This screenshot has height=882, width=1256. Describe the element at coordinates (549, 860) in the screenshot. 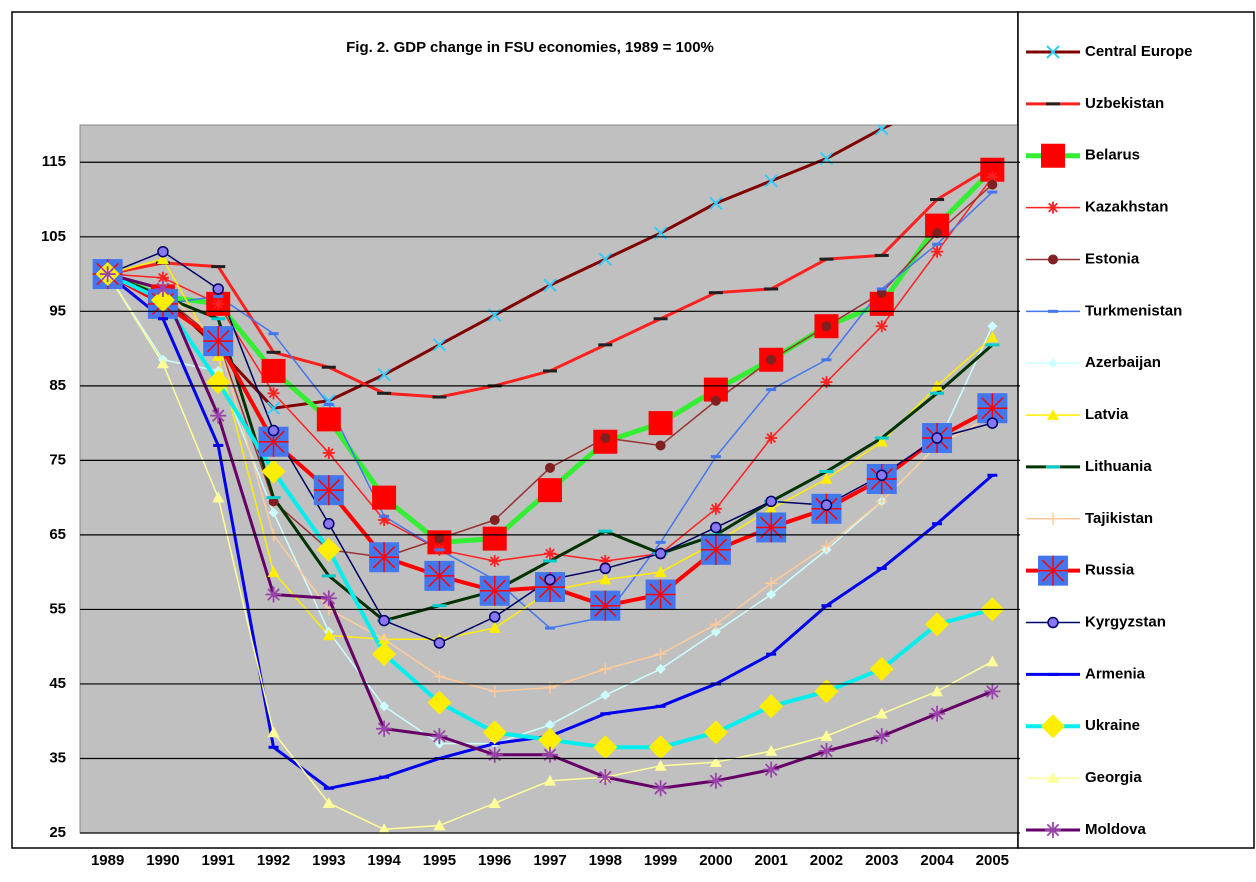

I see `x-tick-label: 1997` at that location.